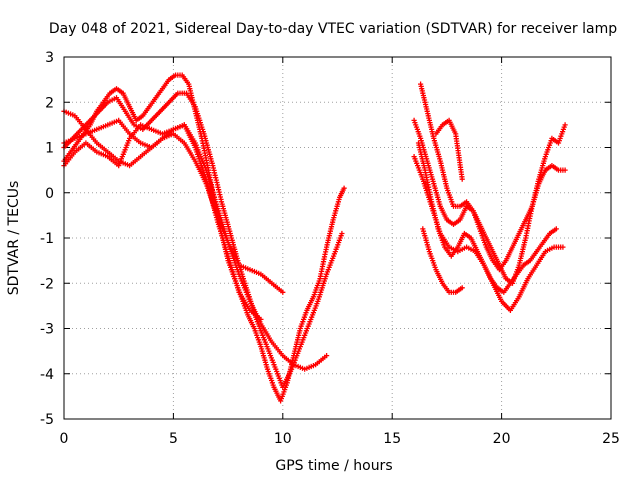 The height and width of the screenshot is (480, 640). I want to click on x-tick-label: 10, so click(283, 439).